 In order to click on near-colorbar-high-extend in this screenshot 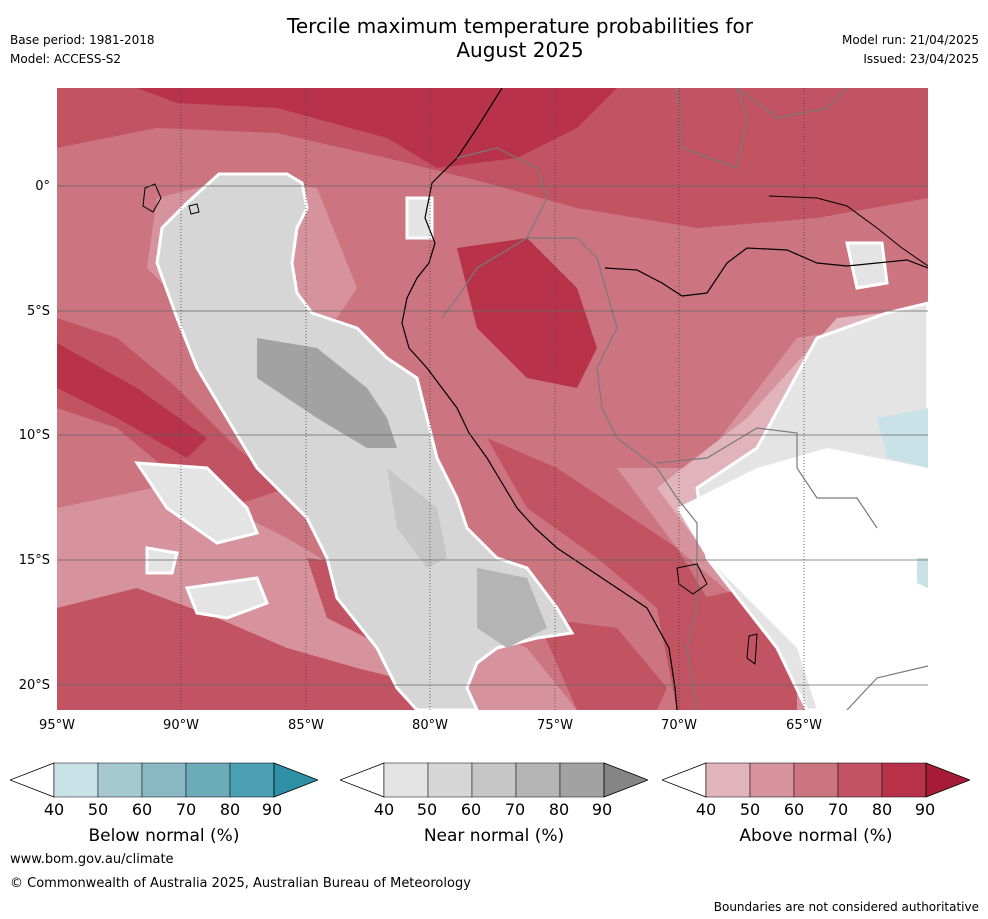, I will do `click(625, 780)`.